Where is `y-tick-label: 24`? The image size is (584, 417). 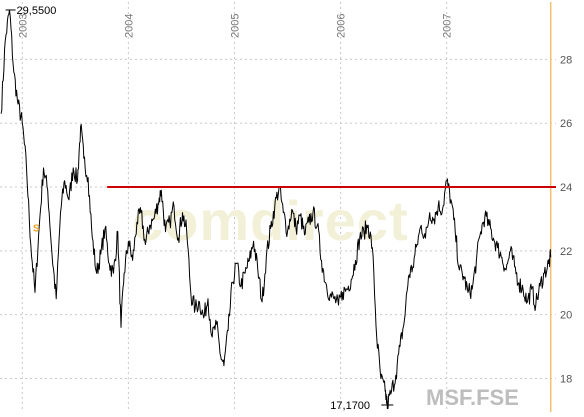
y-tick-label: 24 is located at coordinates (566, 188).